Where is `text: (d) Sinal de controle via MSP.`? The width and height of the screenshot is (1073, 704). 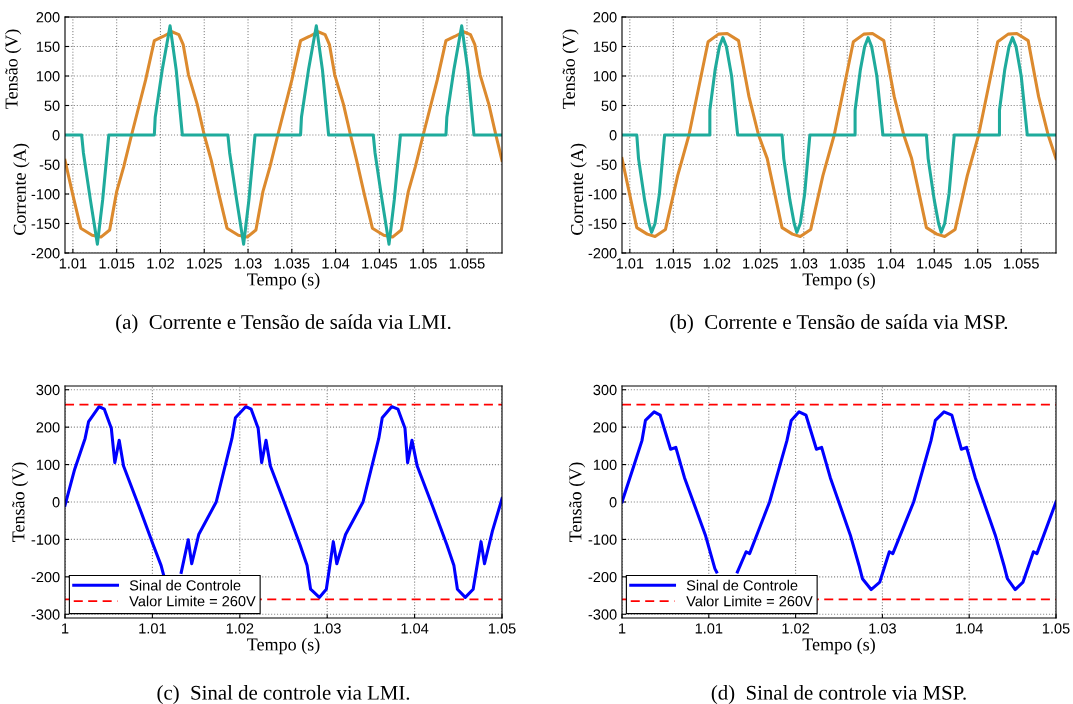 text: (d) Sinal de controle via MSP. is located at coordinates (838, 694).